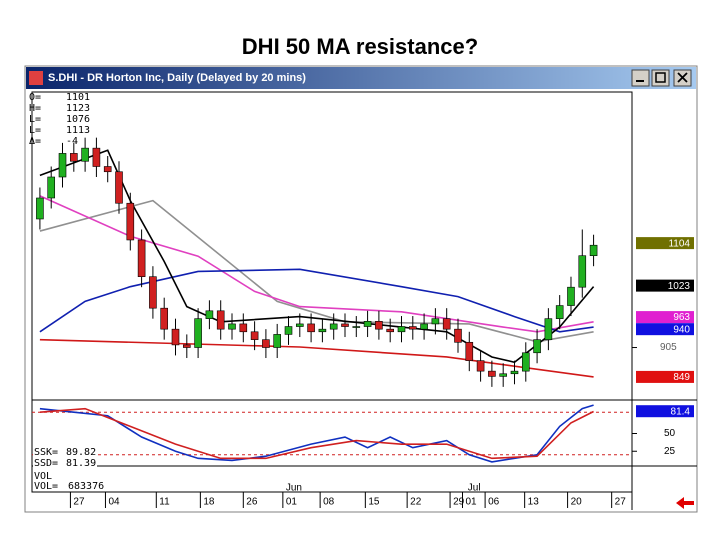 This screenshot has width=720, height=545. Describe the element at coordinates (86, 486) in the screenshot. I see `volume-readout-value: 683376` at that location.